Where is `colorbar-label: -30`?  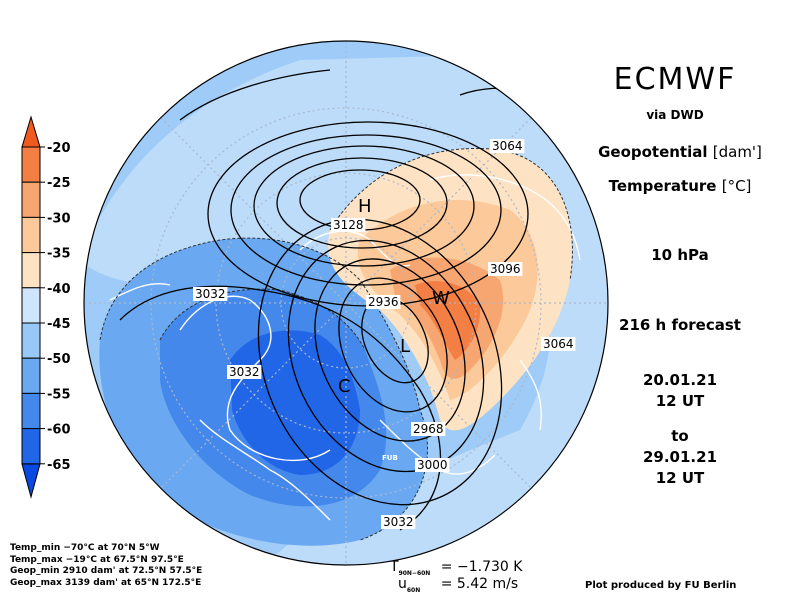
colorbar-label: -30 is located at coordinates (59, 218).